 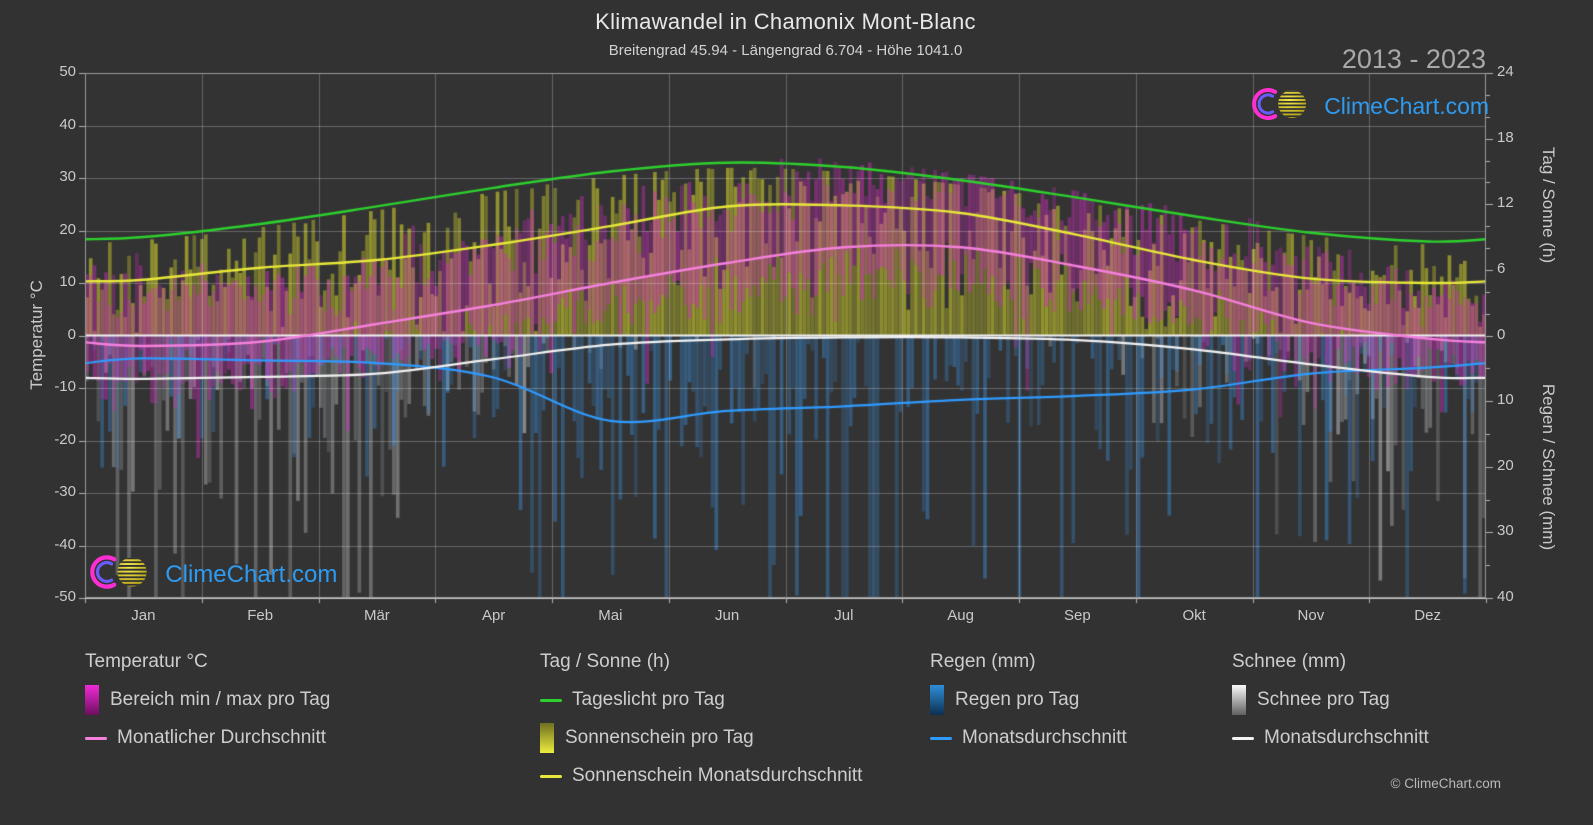 I want to click on month-label: Apr, so click(x=493, y=615).